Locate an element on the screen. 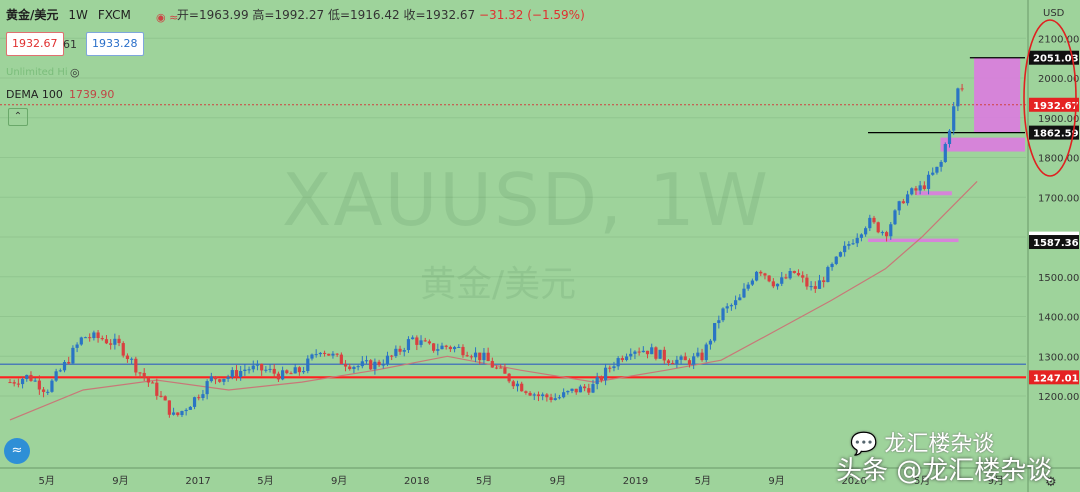  open-value: 1963.99 is located at coordinates (223, 15).